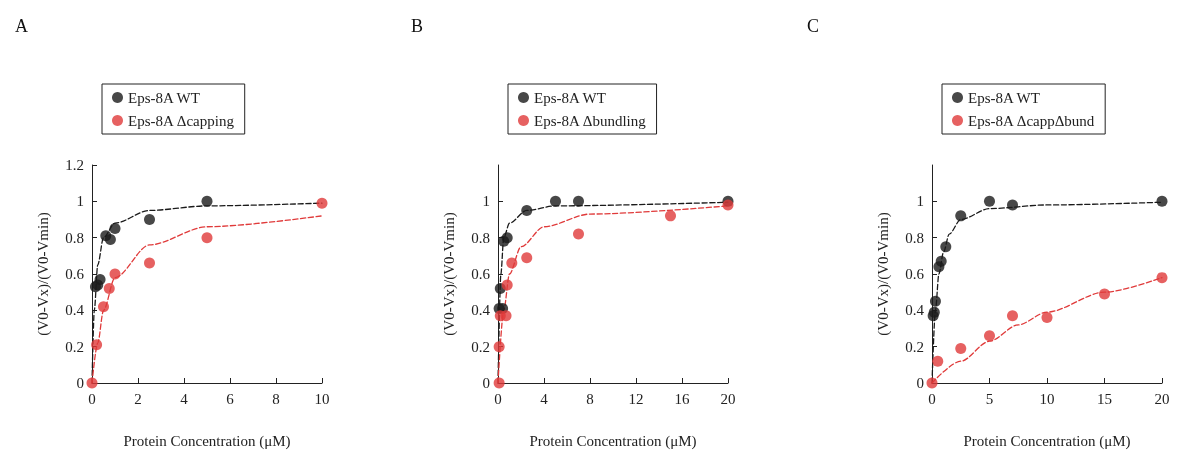  What do you see at coordinates (1104, 398) in the screenshot?
I see `x-tick-label: 15` at bounding box center [1104, 398].